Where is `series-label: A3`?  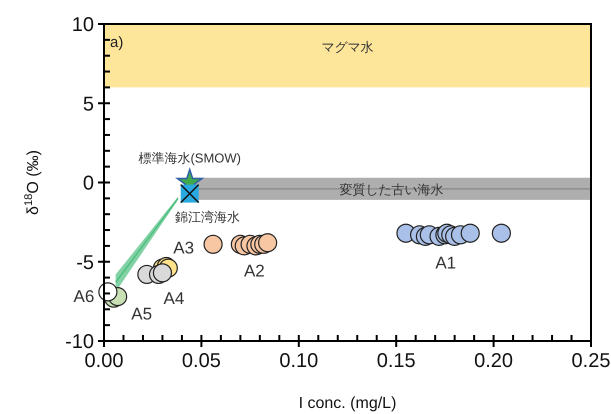 series-label: A3 is located at coordinates (183, 248).